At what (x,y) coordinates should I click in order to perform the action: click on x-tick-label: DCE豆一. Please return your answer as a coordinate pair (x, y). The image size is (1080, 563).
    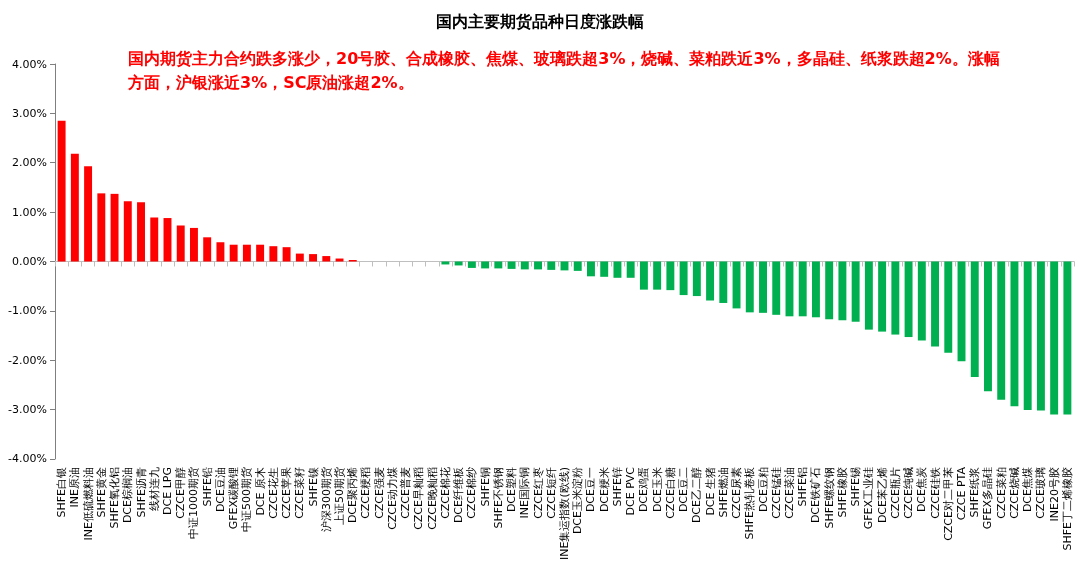
    Looking at the image, I should click on (591, 489).